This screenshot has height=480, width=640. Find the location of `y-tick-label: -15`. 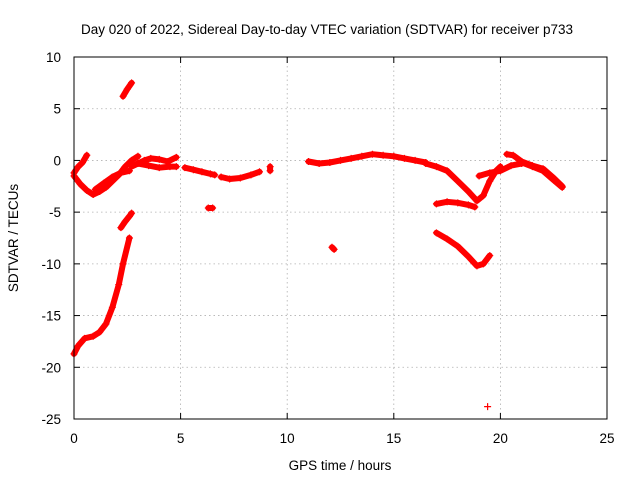

y-tick-label: -15 is located at coordinates (51, 316).